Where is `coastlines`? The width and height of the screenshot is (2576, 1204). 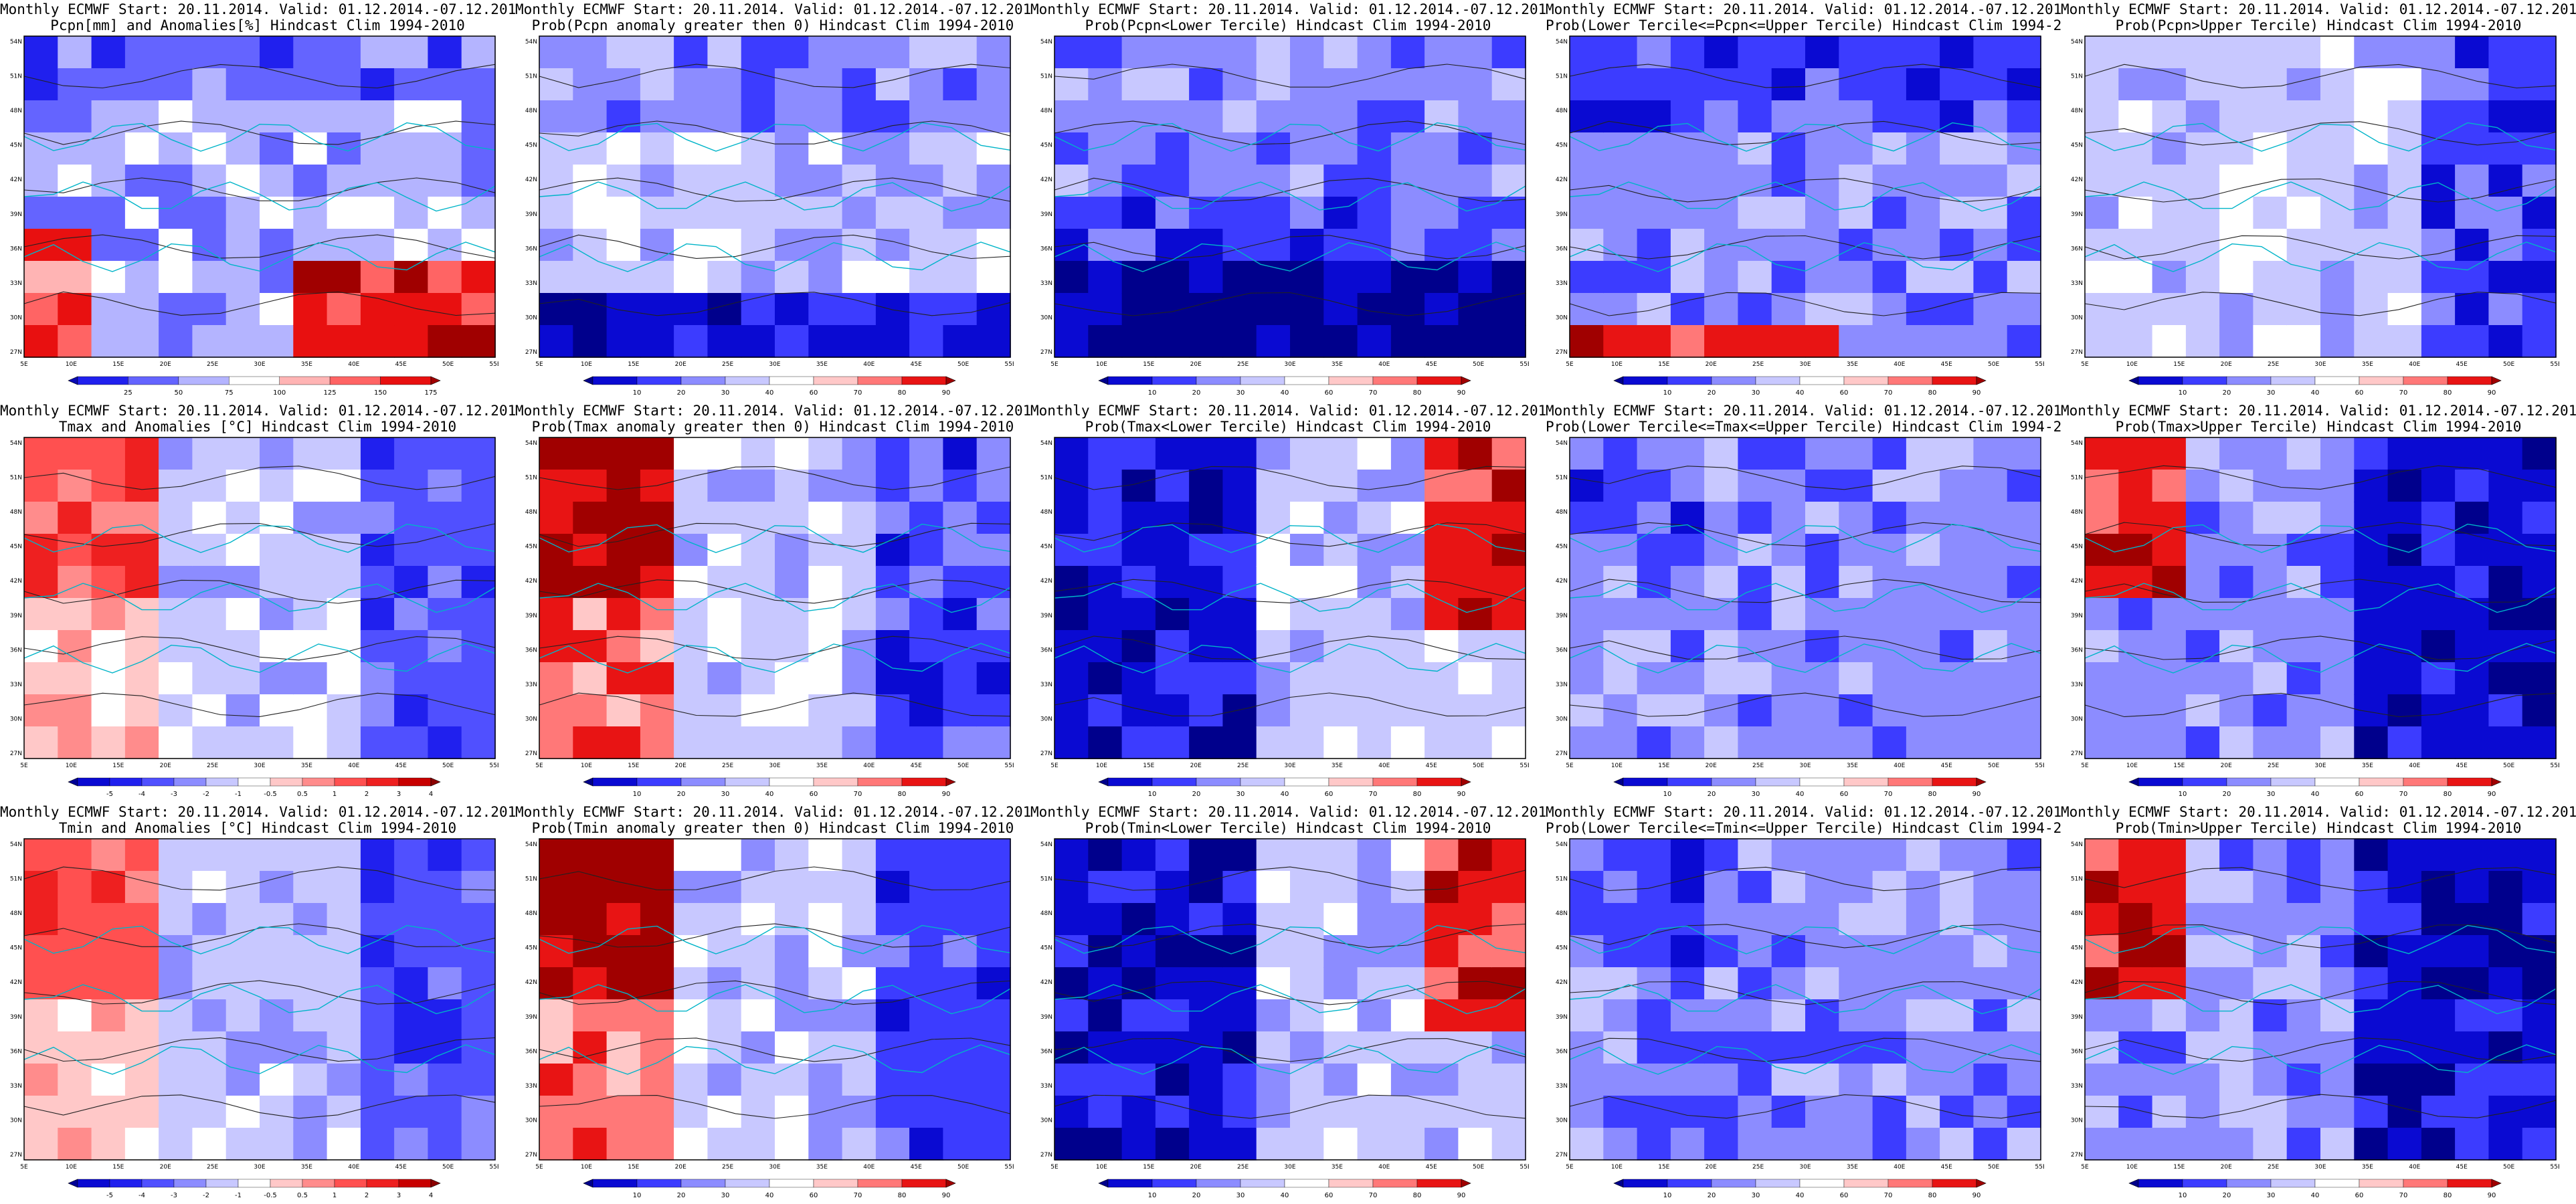 coastlines is located at coordinates (1290, 598).